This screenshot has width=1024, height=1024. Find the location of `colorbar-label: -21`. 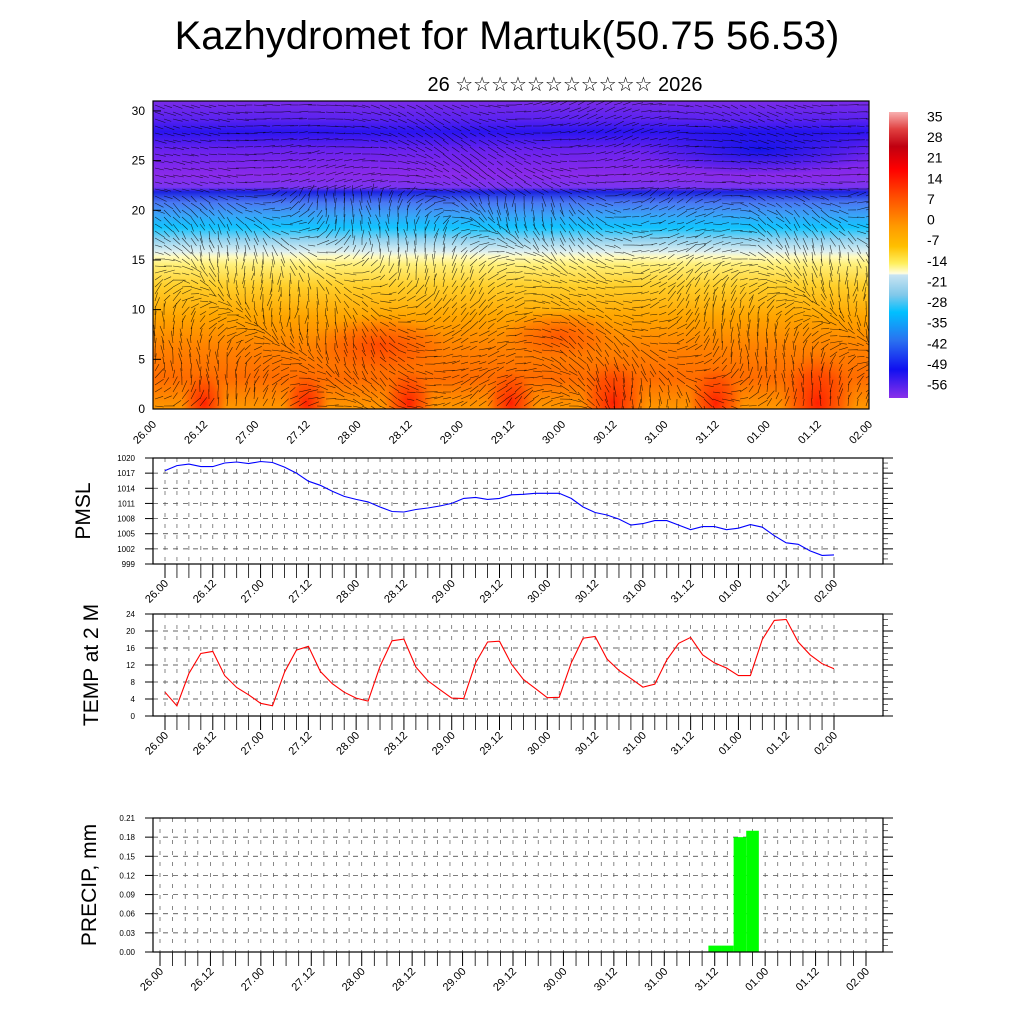

colorbar-label: -21 is located at coordinates (937, 281).